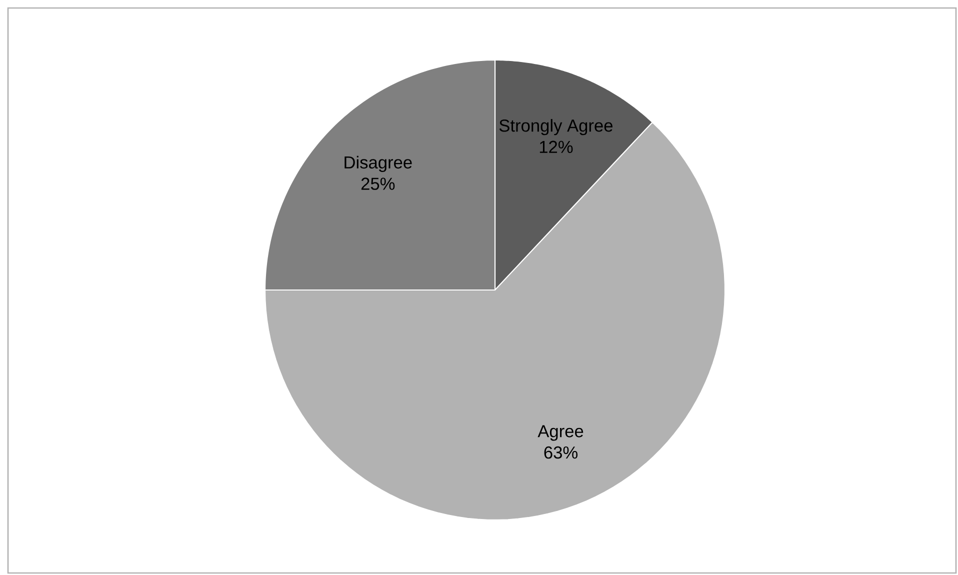  What do you see at coordinates (561, 433) in the screenshot?
I see `slice-label: Agree` at bounding box center [561, 433].